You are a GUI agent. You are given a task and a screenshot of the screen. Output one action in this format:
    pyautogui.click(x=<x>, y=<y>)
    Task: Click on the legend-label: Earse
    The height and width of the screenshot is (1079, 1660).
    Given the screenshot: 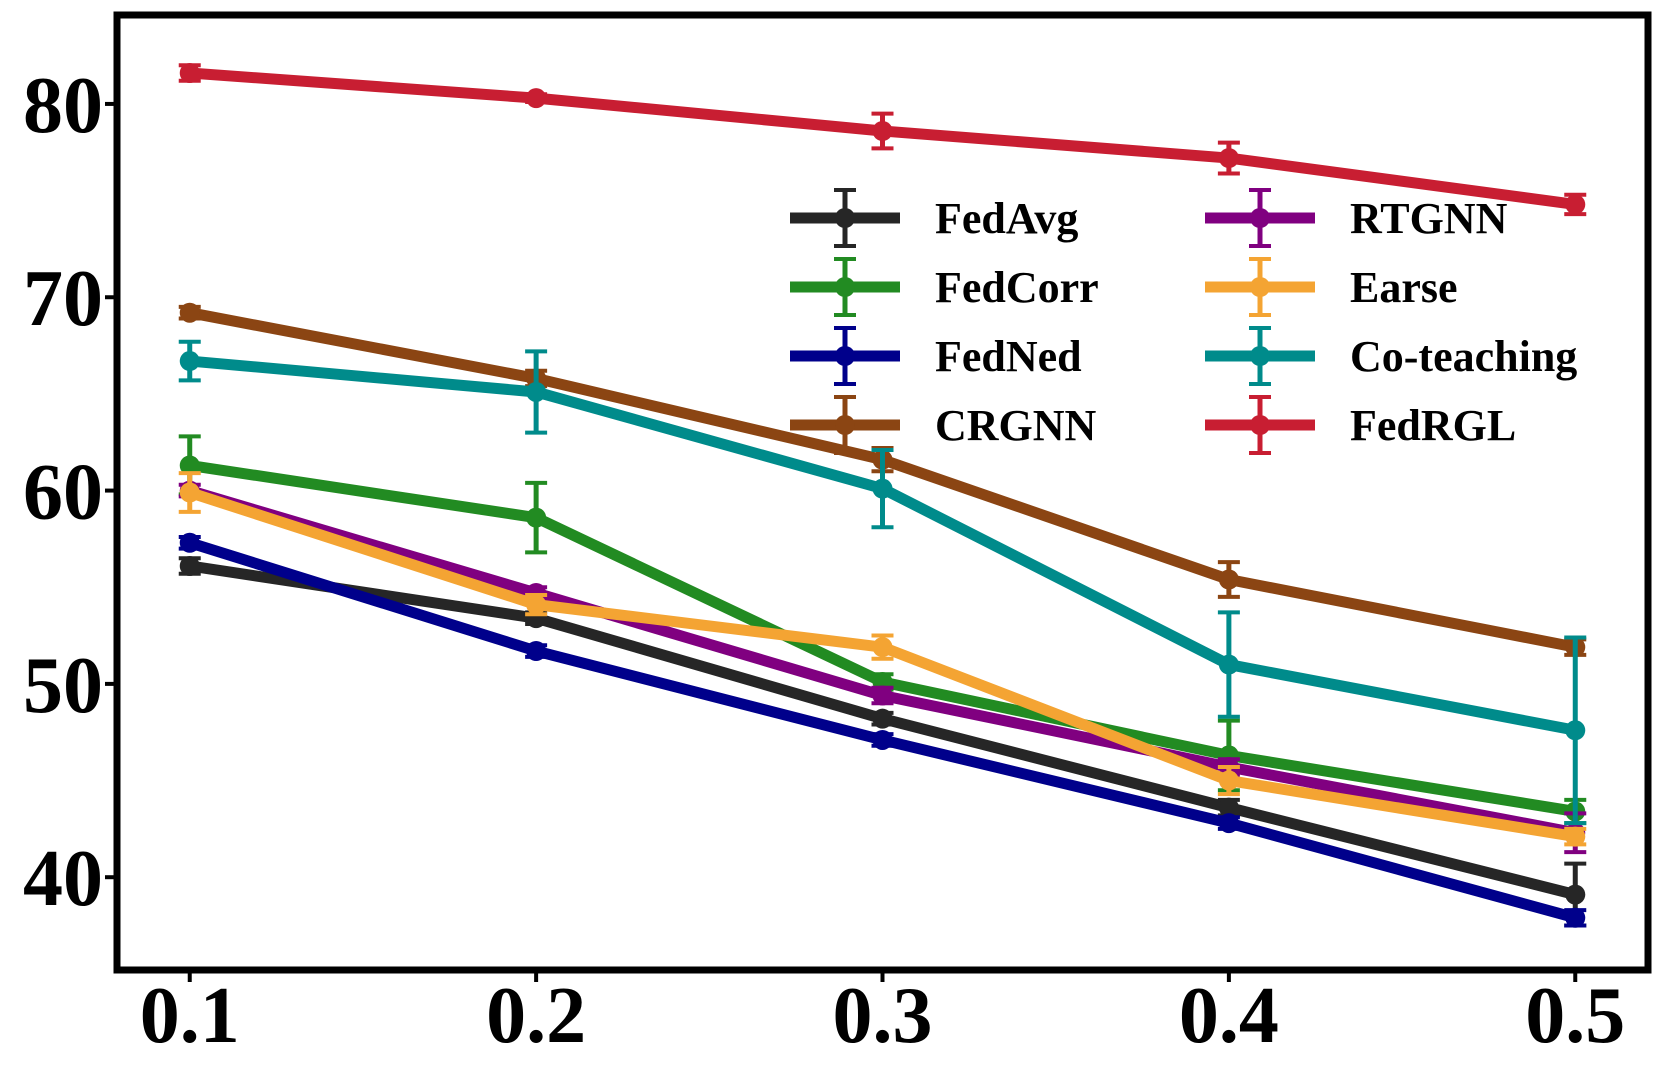 What is the action you would take?
    pyautogui.click(x=1404, y=287)
    